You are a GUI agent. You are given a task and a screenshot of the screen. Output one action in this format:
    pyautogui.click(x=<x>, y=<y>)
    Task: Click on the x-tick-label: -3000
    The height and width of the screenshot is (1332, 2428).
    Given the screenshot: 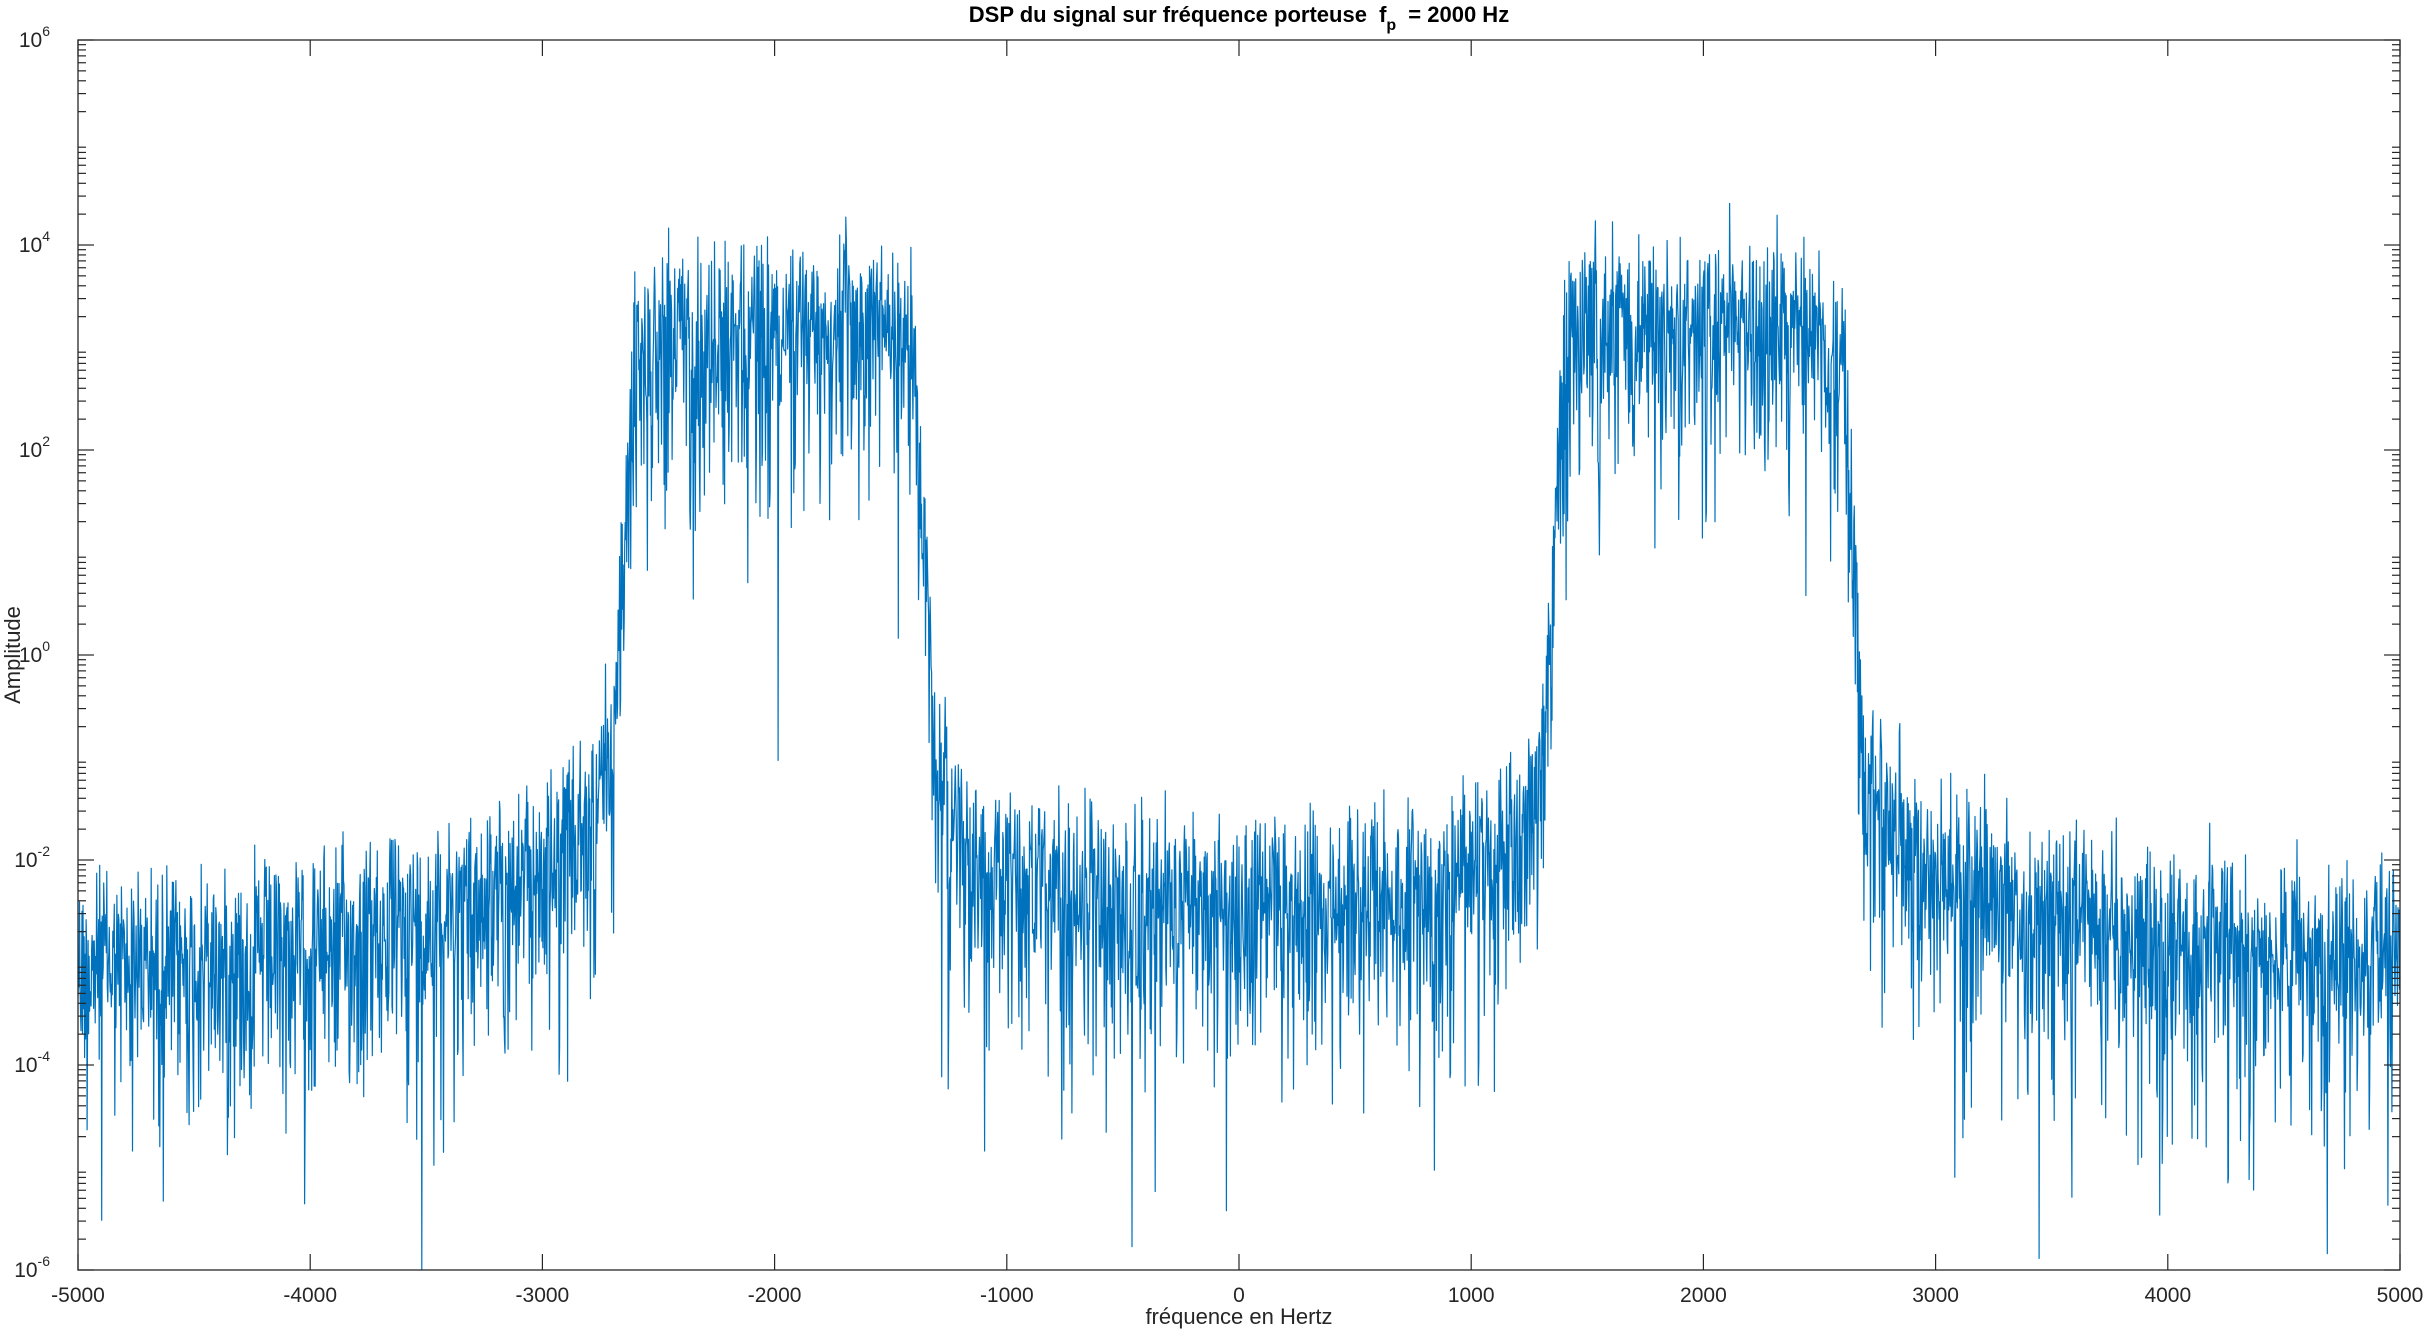 What is the action you would take?
    pyautogui.click(x=543, y=1295)
    